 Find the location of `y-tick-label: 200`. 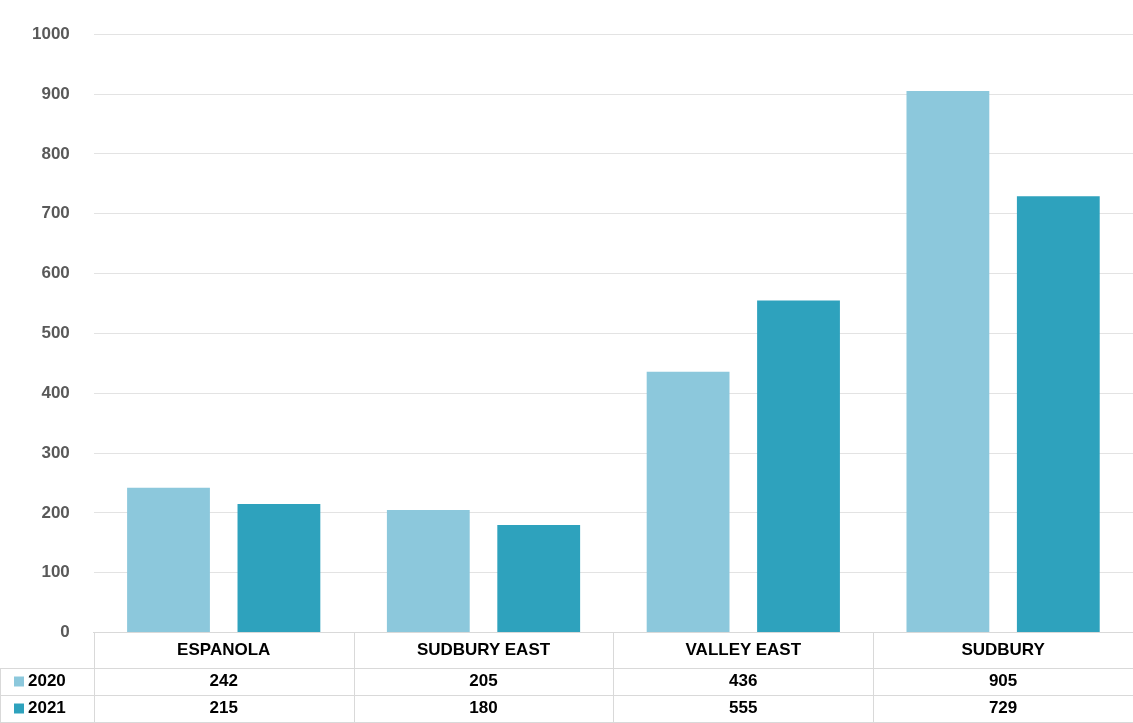

y-tick-label: 200 is located at coordinates (55, 512).